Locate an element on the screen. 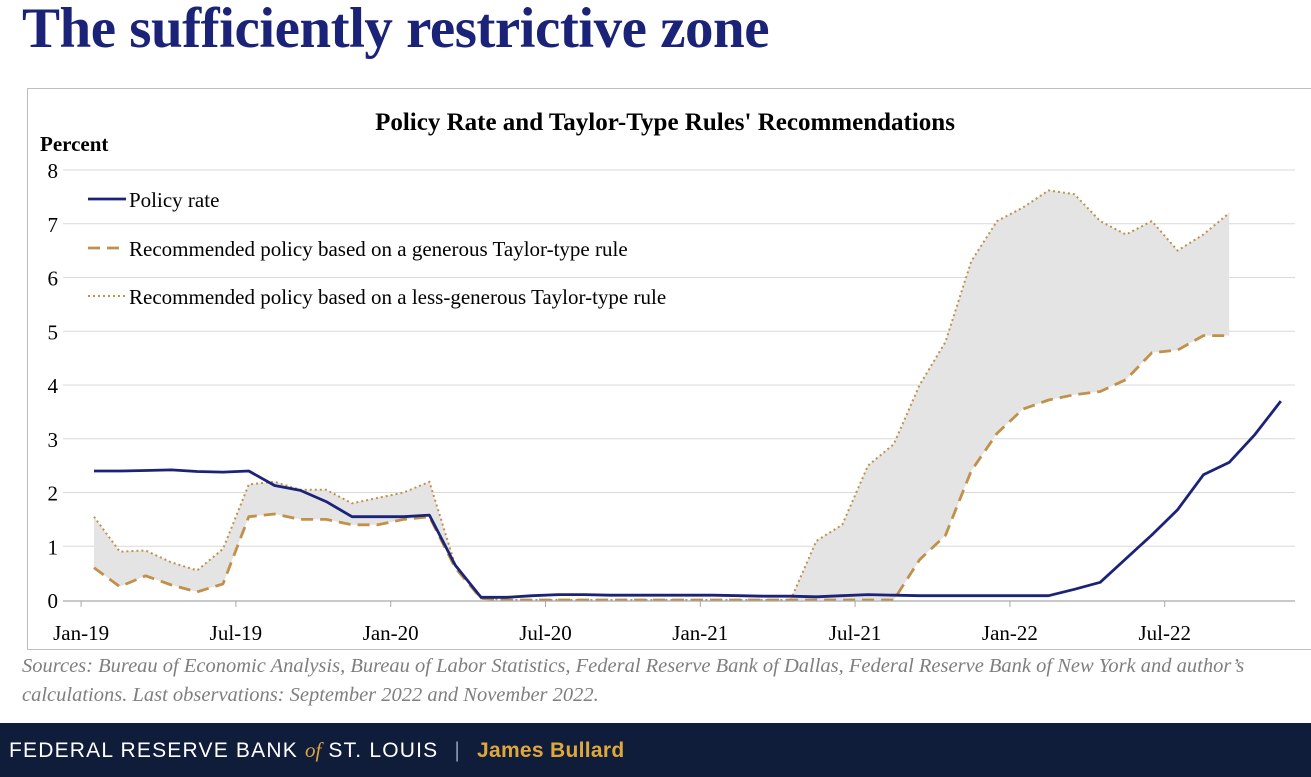 The width and height of the screenshot is (1311, 777). footer-bank-of: of is located at coordinates (313, 750).